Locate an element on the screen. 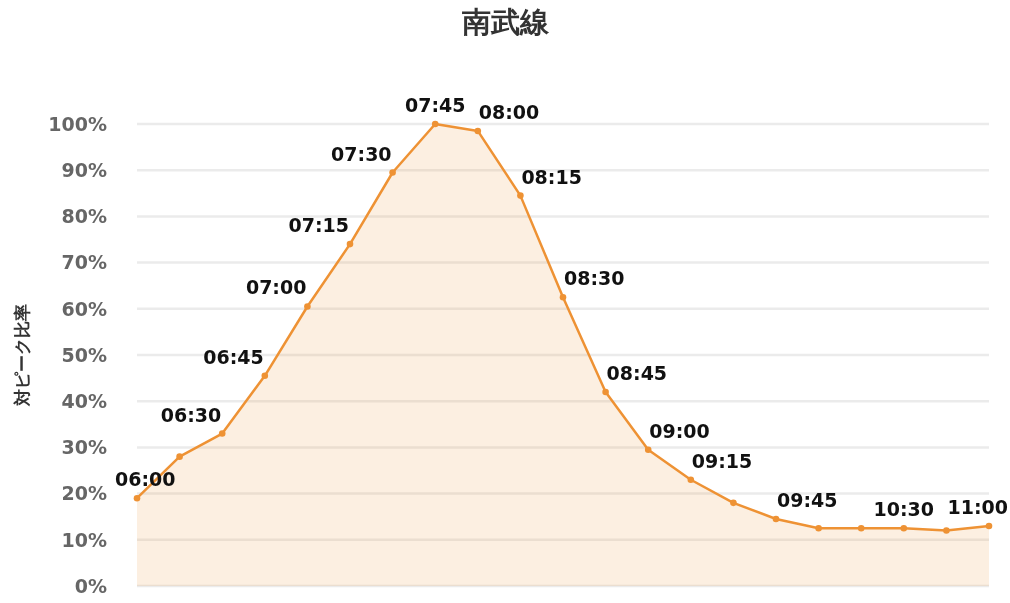  y-tick-label: 40% is located at coordinates (84, 400).